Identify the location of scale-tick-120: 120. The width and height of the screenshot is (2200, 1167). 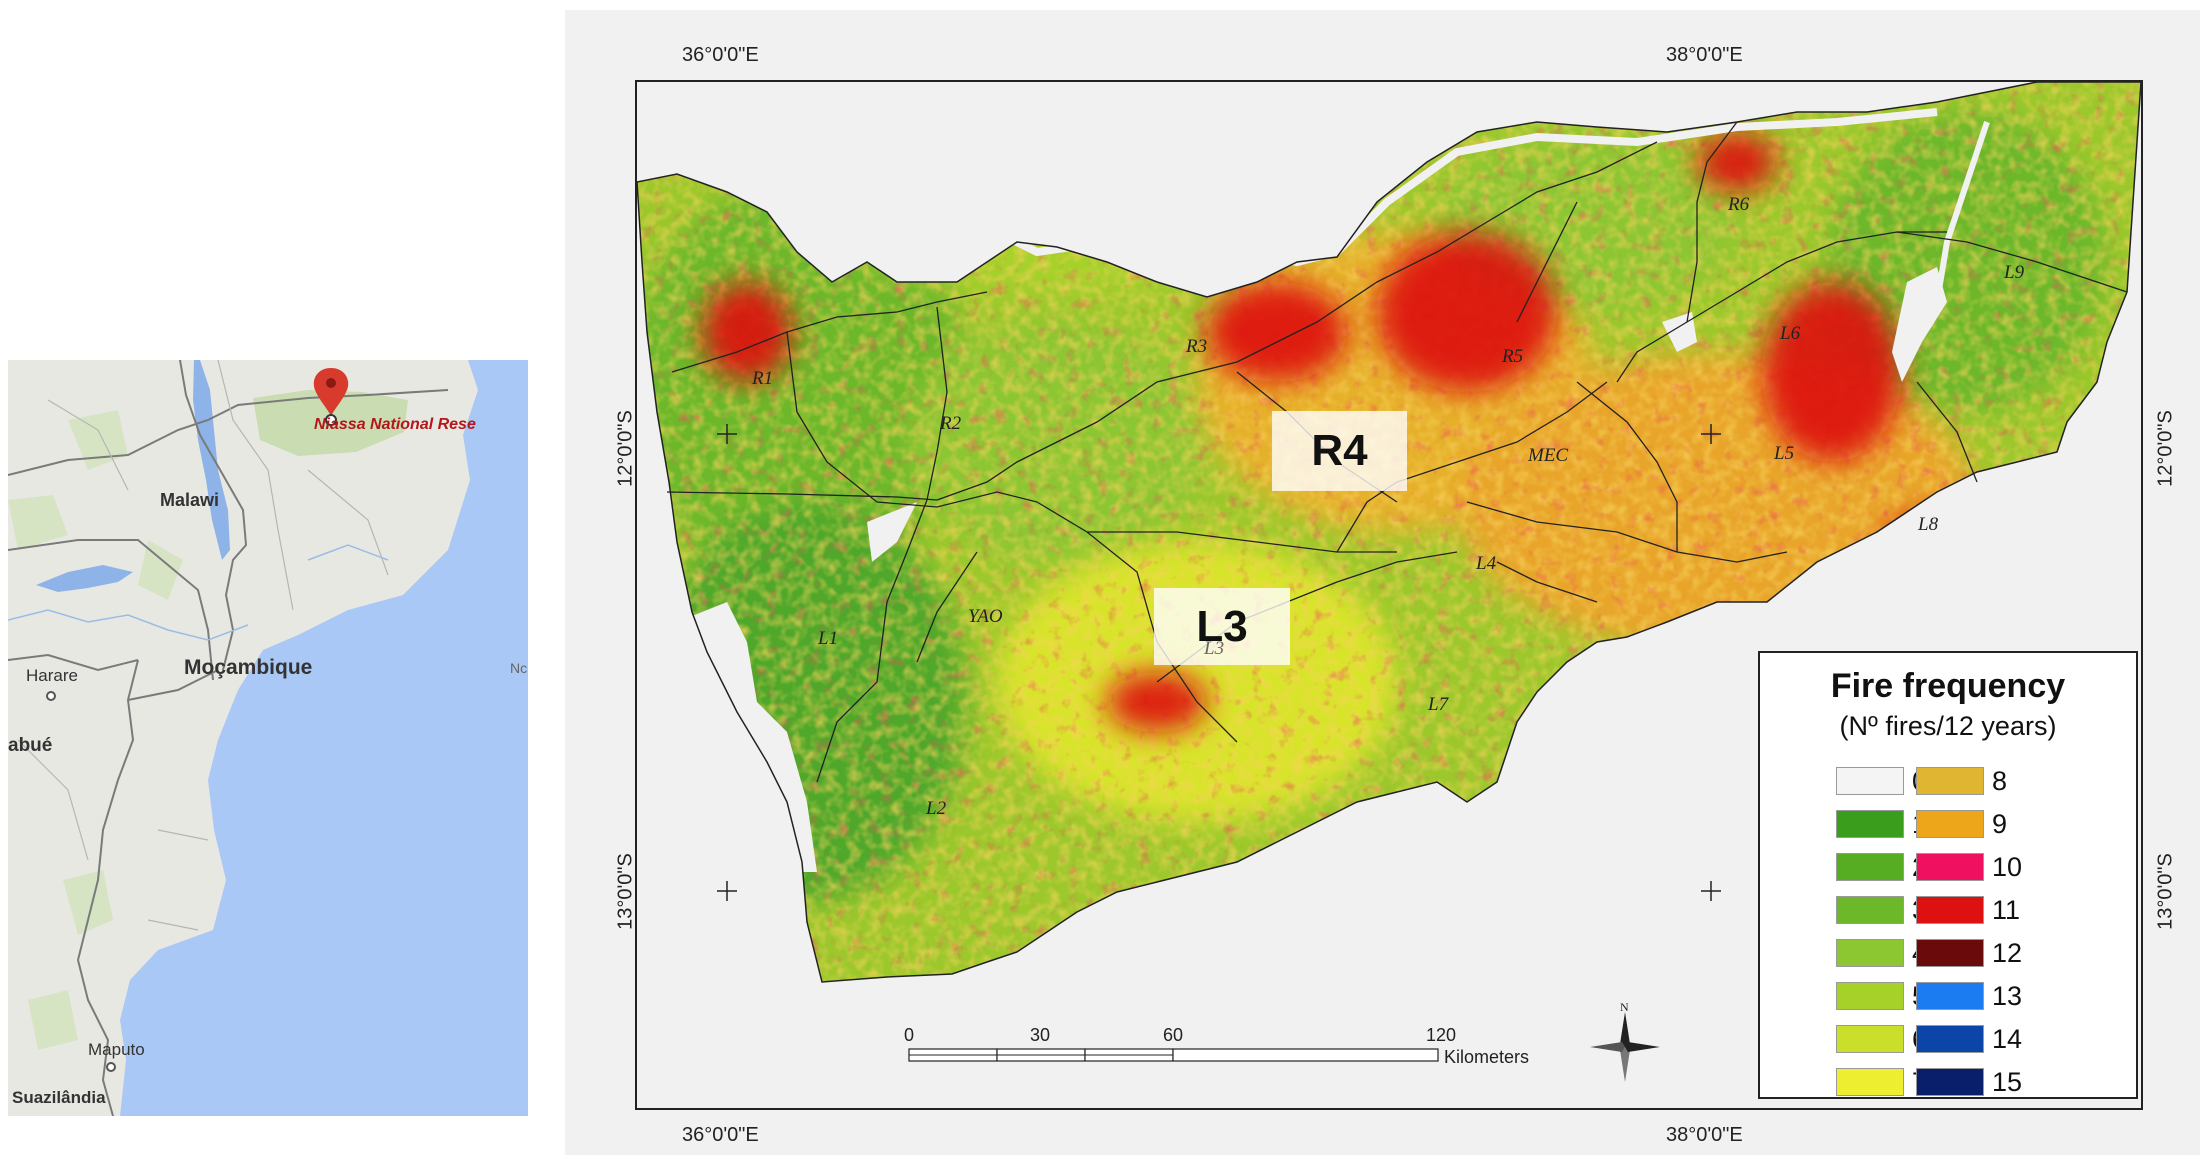
(1441, 1035).